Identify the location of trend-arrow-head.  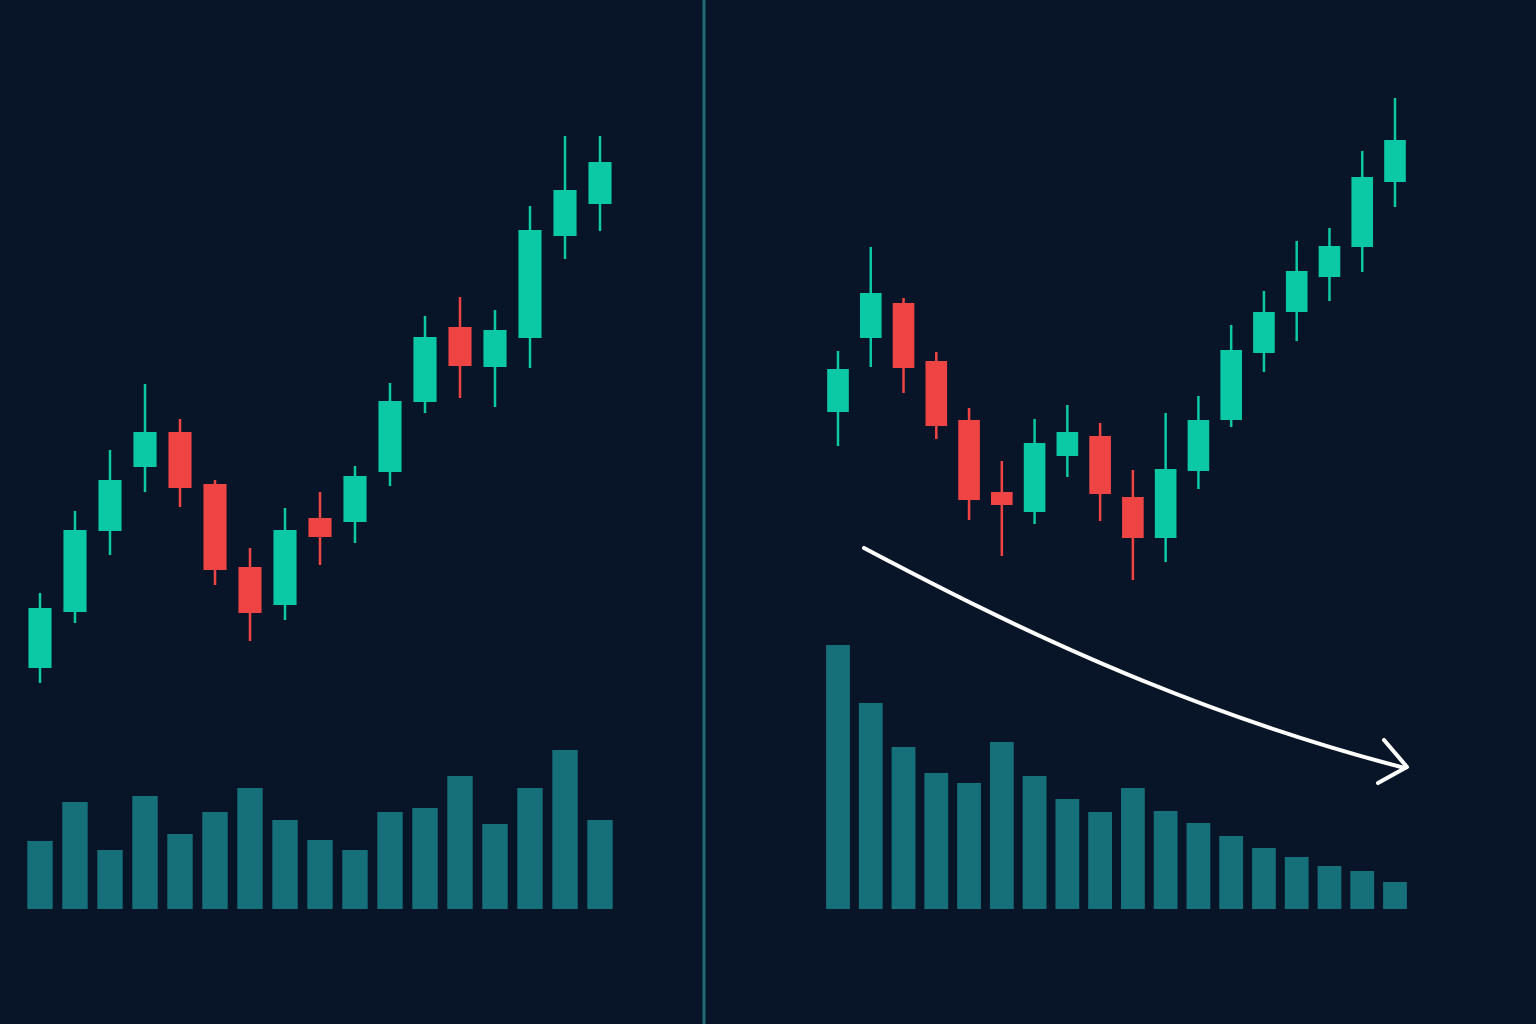
(1392, 761).